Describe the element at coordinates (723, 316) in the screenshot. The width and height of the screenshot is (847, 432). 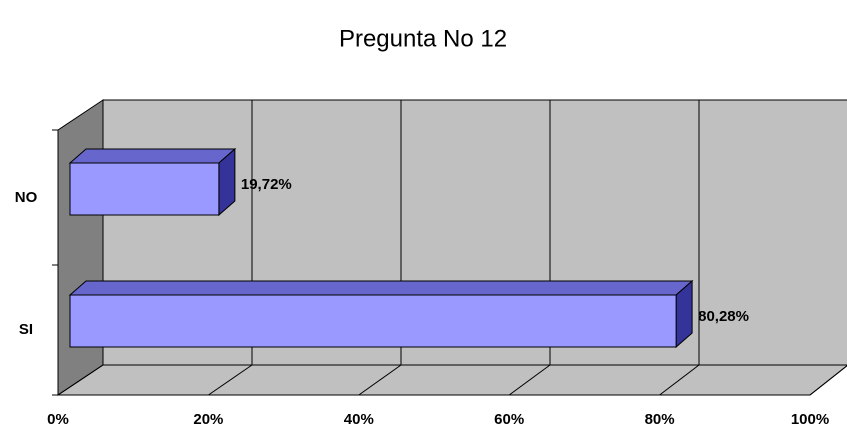
I see `value-label: 80,28%` at that location.